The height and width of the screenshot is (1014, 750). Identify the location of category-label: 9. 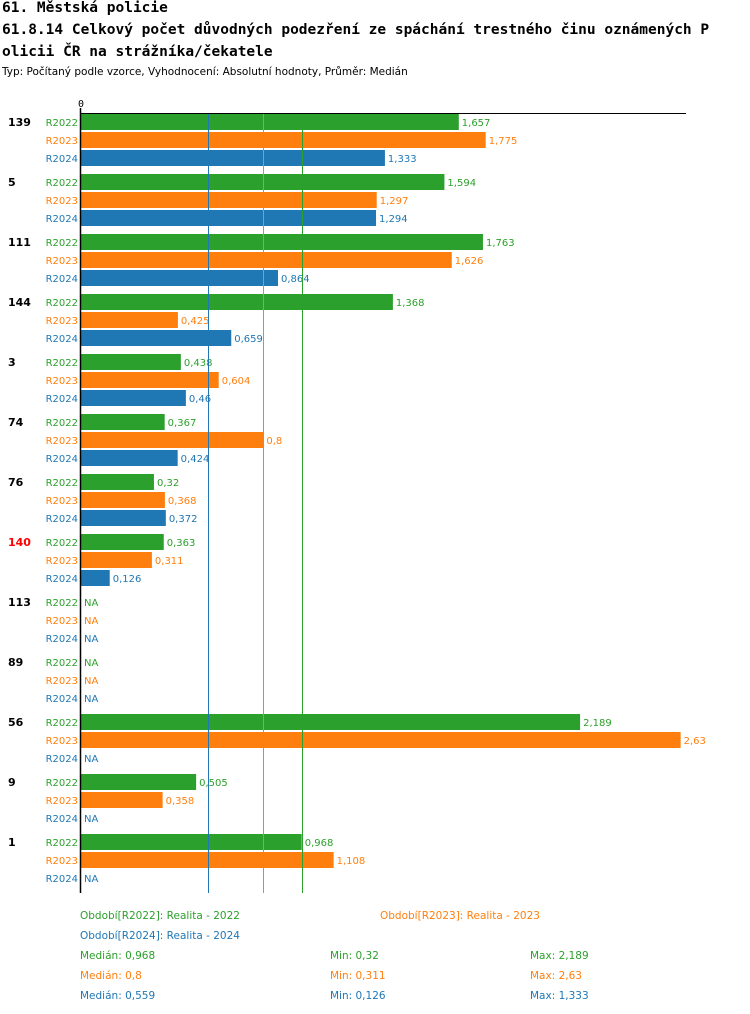
(12, 782).